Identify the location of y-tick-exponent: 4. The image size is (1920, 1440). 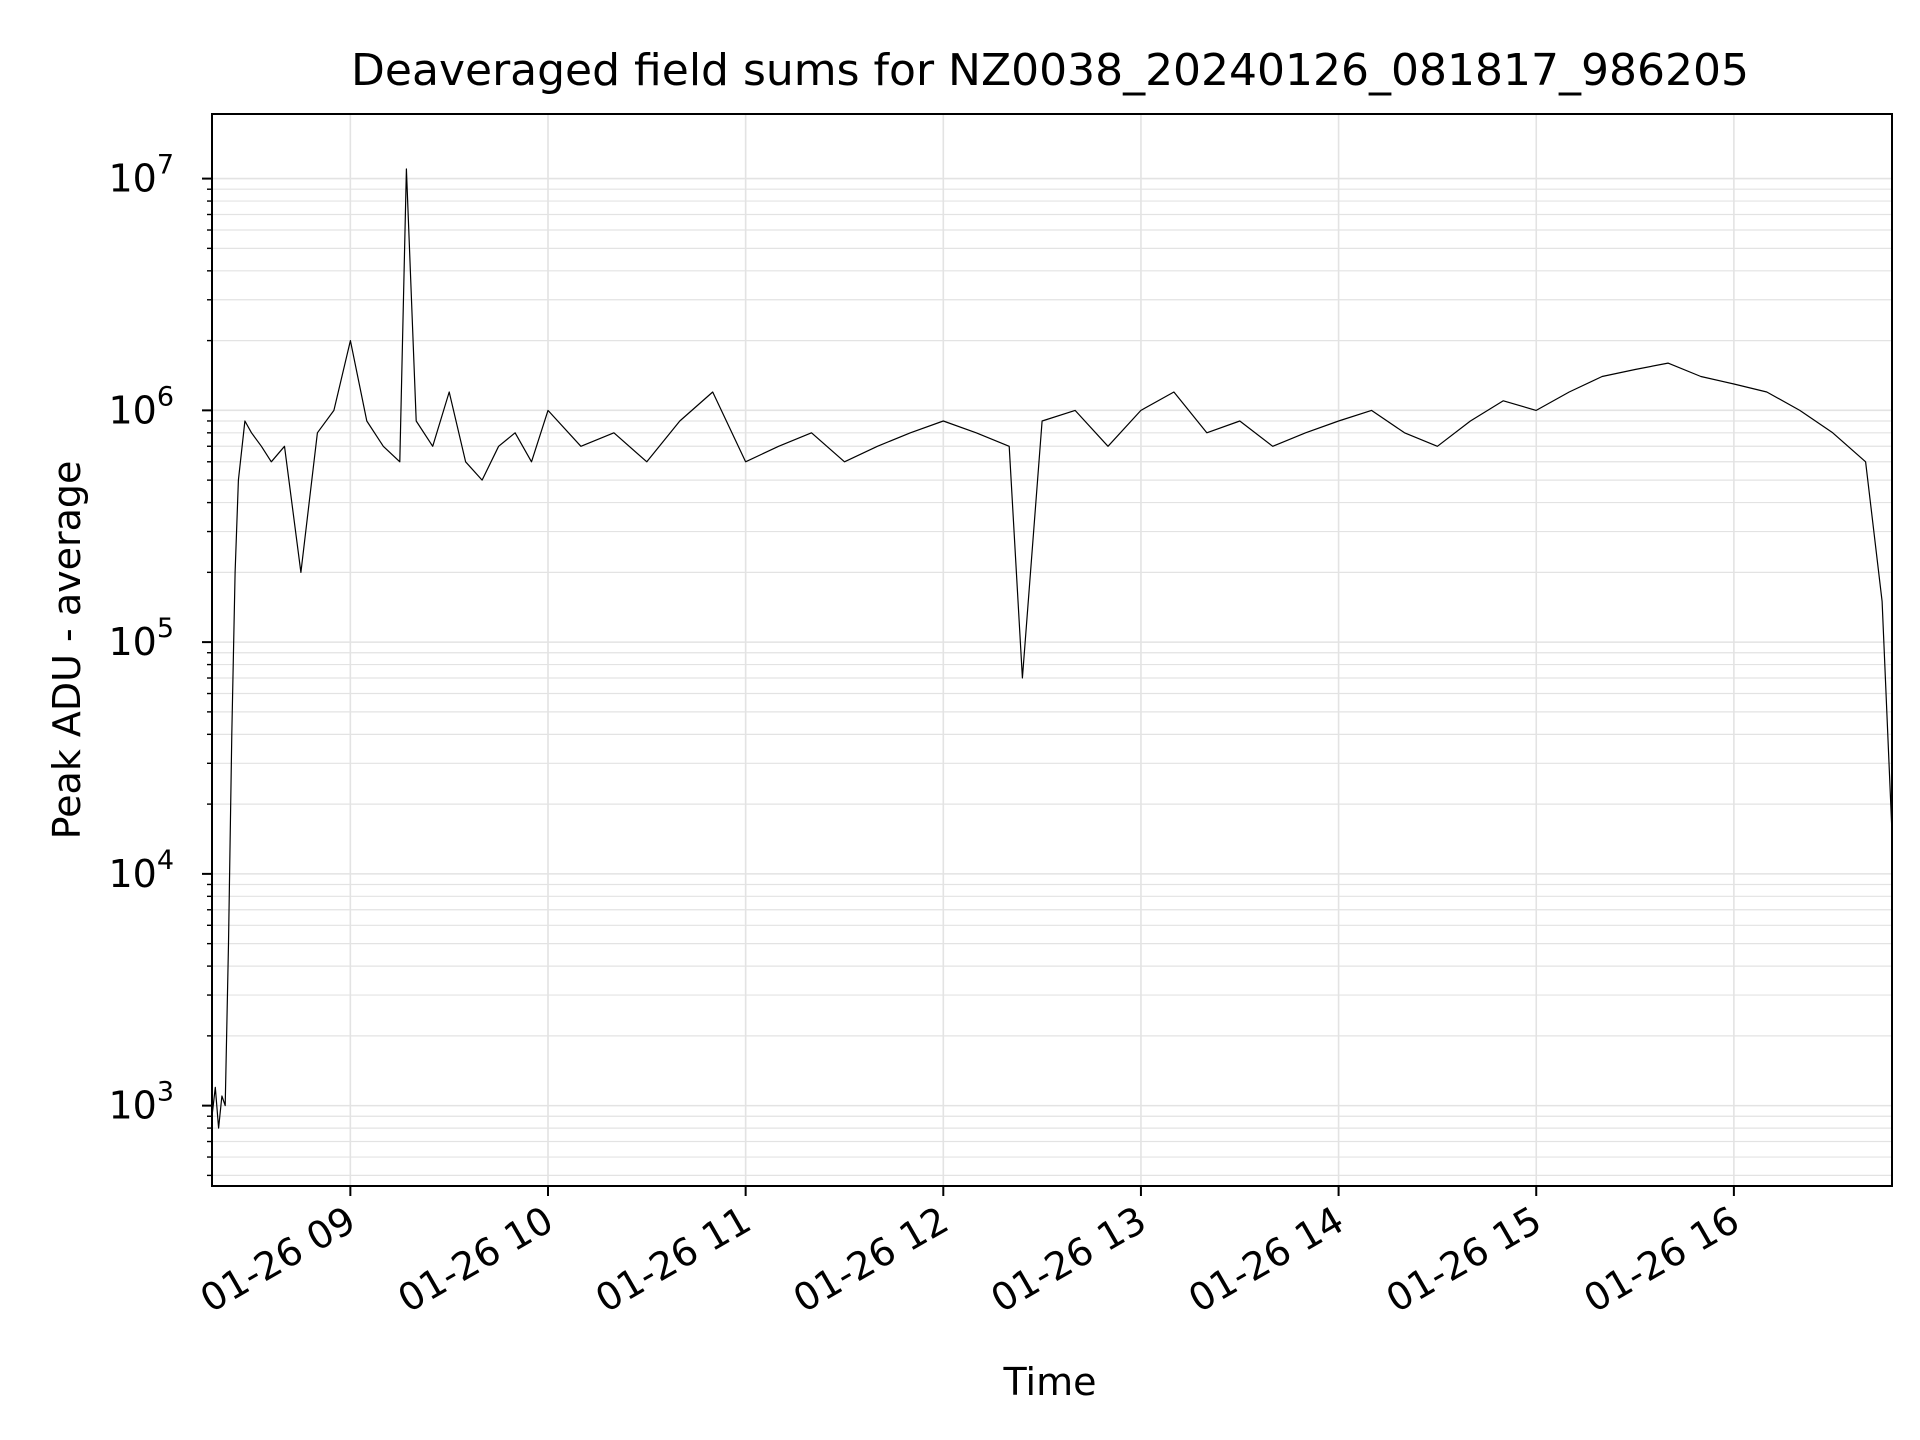
(165, 860).